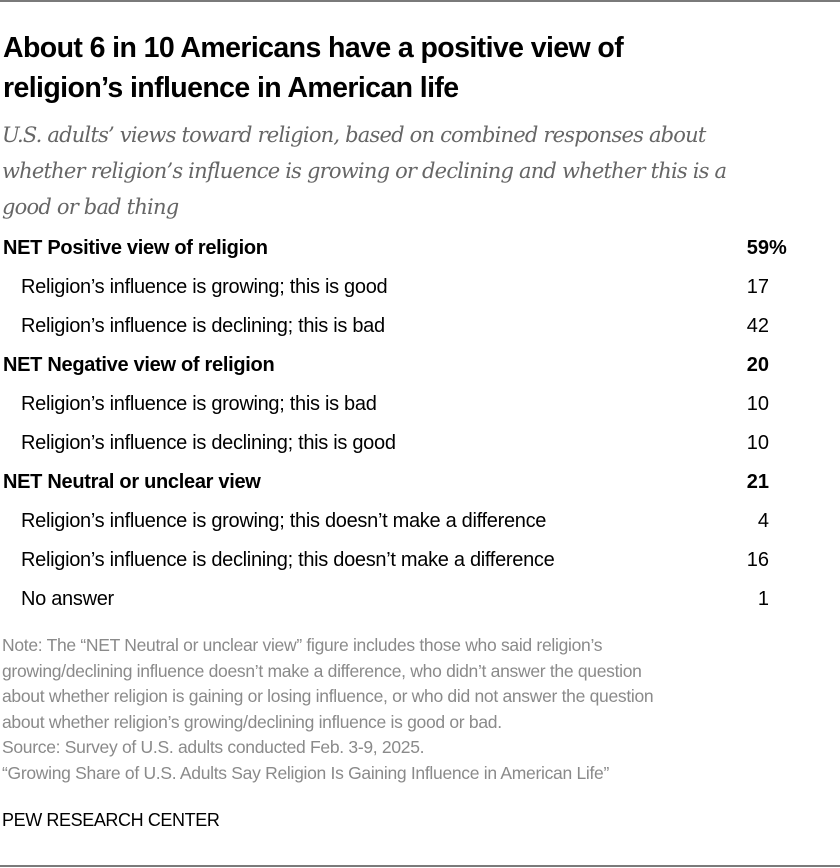  I want to click on net-row: NET Neutral or unclear view 21, so click(420, 484).